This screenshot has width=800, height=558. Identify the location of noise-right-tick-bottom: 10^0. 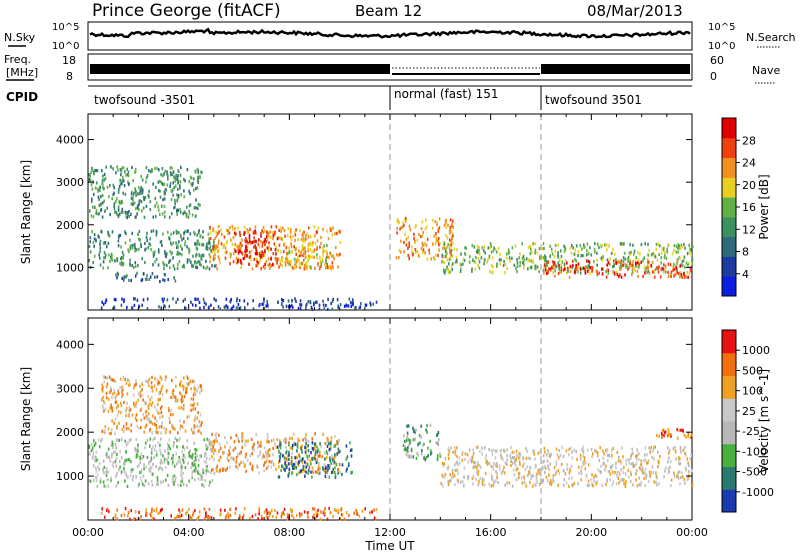
(721, 46).